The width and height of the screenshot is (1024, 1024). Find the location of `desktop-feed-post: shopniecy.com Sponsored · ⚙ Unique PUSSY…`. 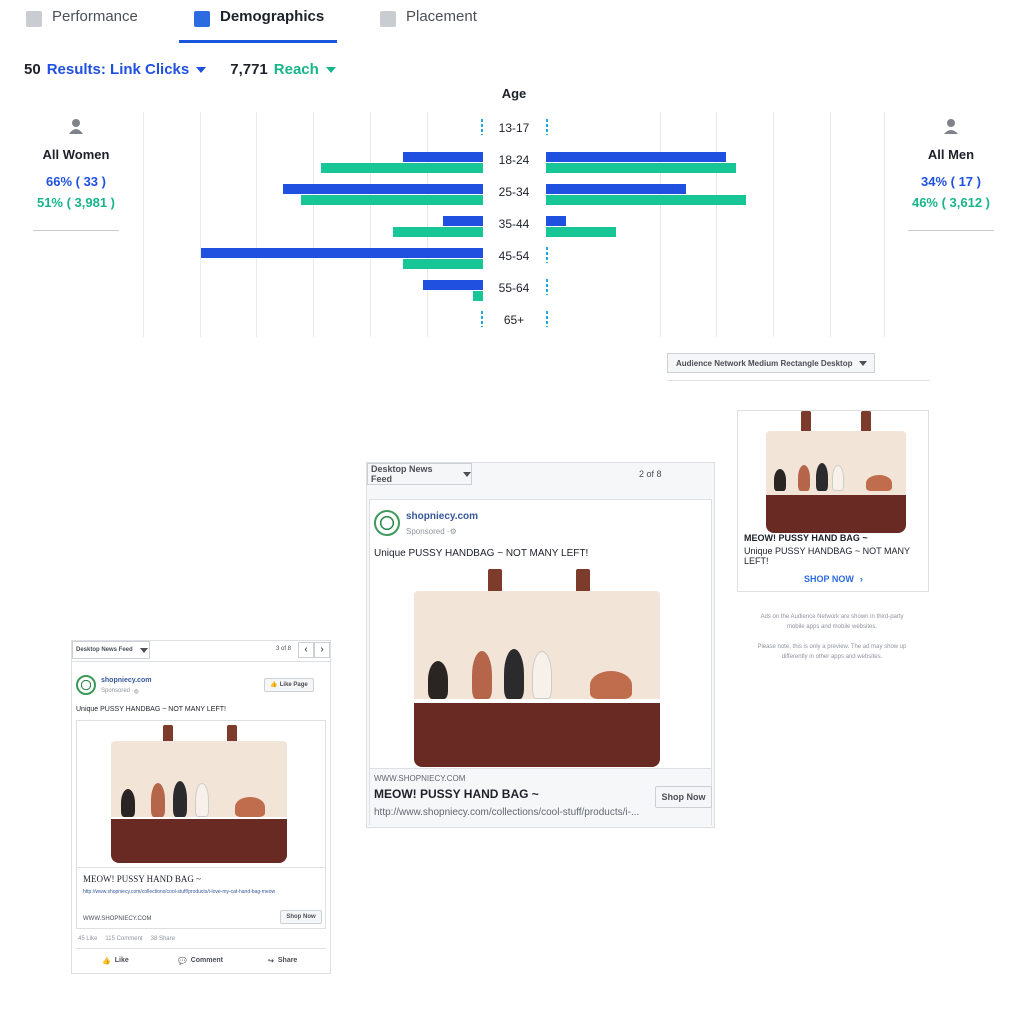

desktop-feed-post: shopniecy.com Sponsored · ⚙ Unique PUSSY… is located at coordinates (540, 662).